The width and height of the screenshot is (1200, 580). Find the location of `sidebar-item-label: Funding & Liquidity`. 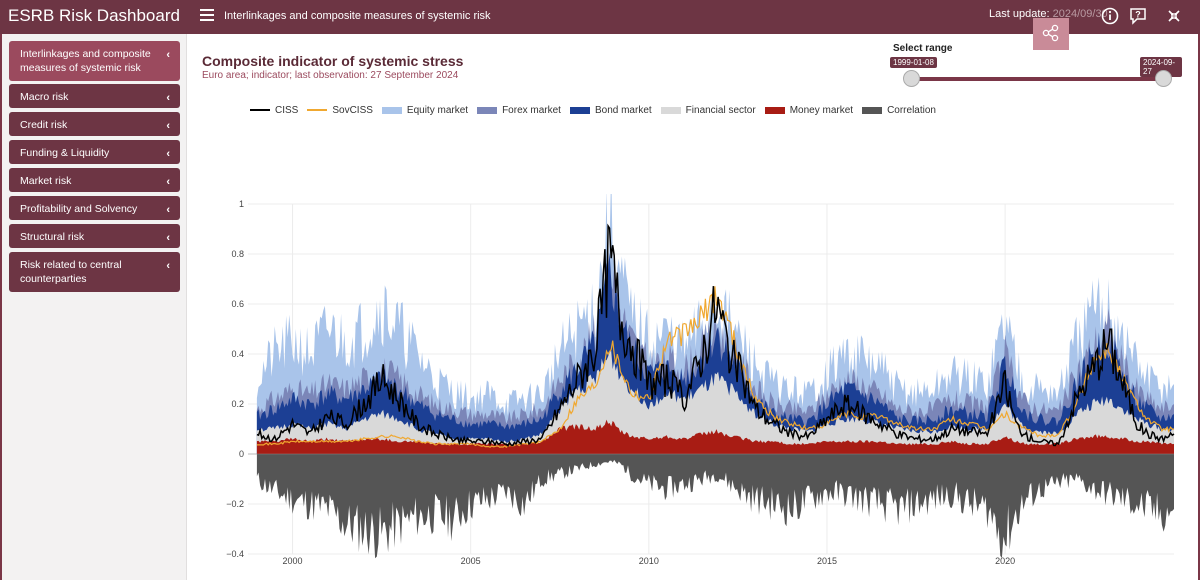

sidebar-item-label: Funding & Liquidity is located at coordinates (65, 153).